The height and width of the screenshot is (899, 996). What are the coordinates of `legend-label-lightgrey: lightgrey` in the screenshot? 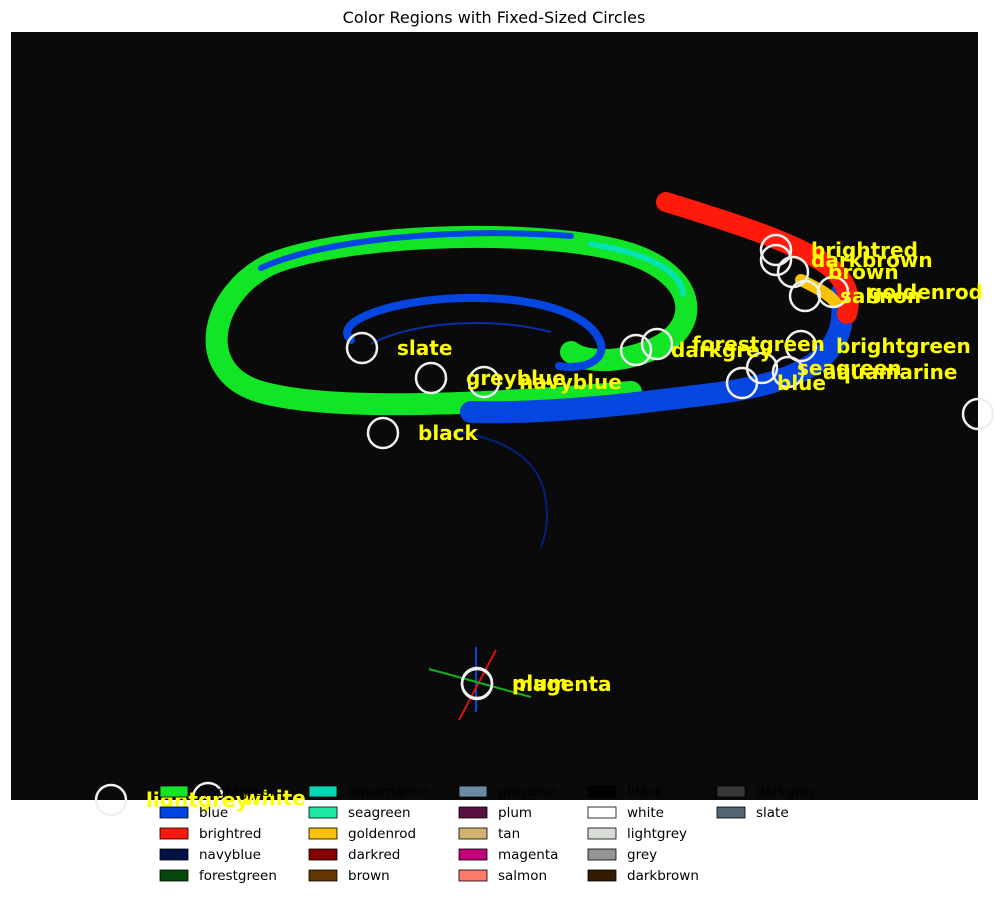 It's located at (657, 834).